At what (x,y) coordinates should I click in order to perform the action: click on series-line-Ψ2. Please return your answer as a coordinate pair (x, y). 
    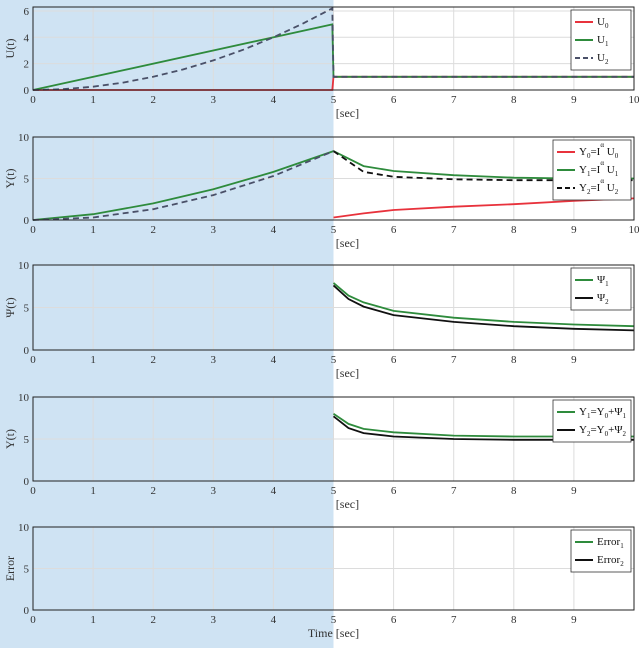
    Looking at the image, I should click on (483, 308).